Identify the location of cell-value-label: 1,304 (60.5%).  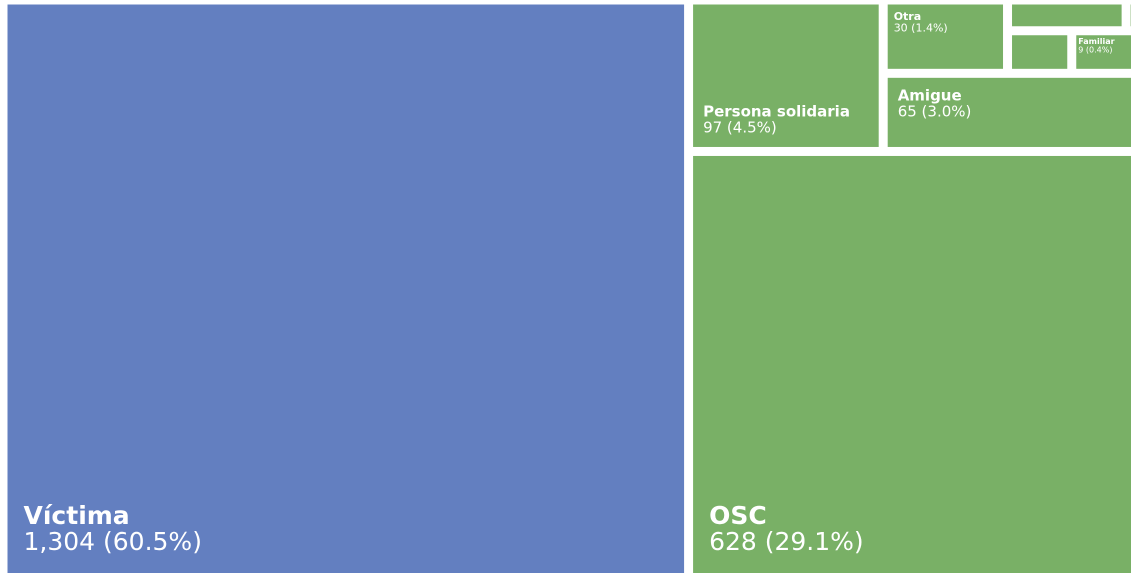
(113, 541).